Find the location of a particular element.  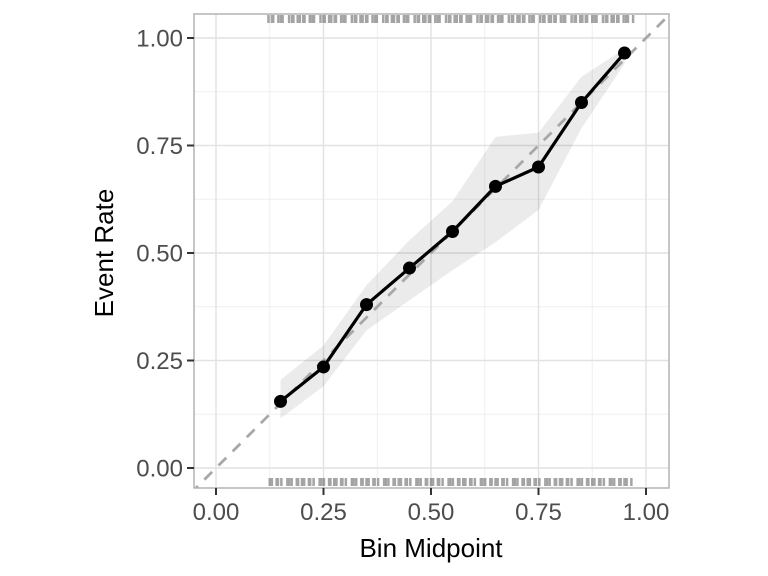

x-axis-tick-label: 1.00 is located at coordinates (646, 512).